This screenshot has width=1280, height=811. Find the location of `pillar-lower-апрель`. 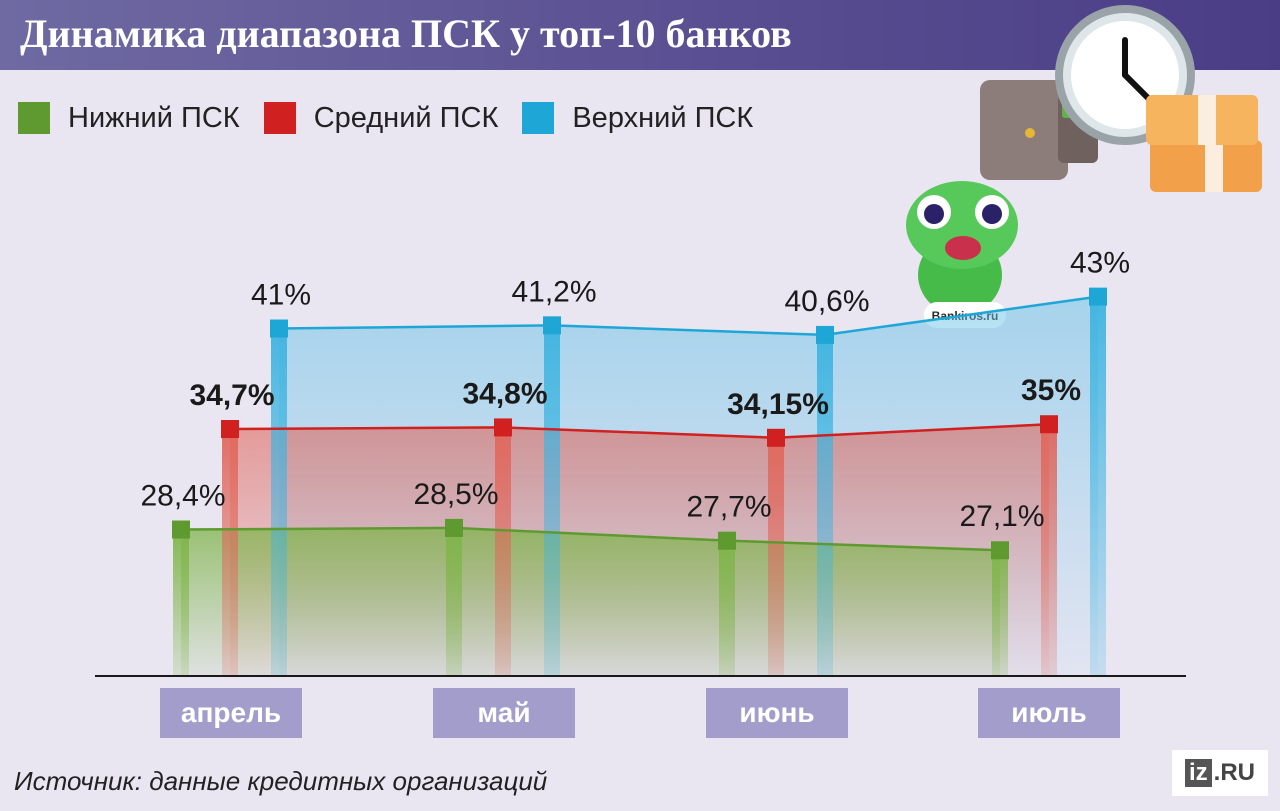

pillar-lower-апрель is located at coordinates (181, 602).